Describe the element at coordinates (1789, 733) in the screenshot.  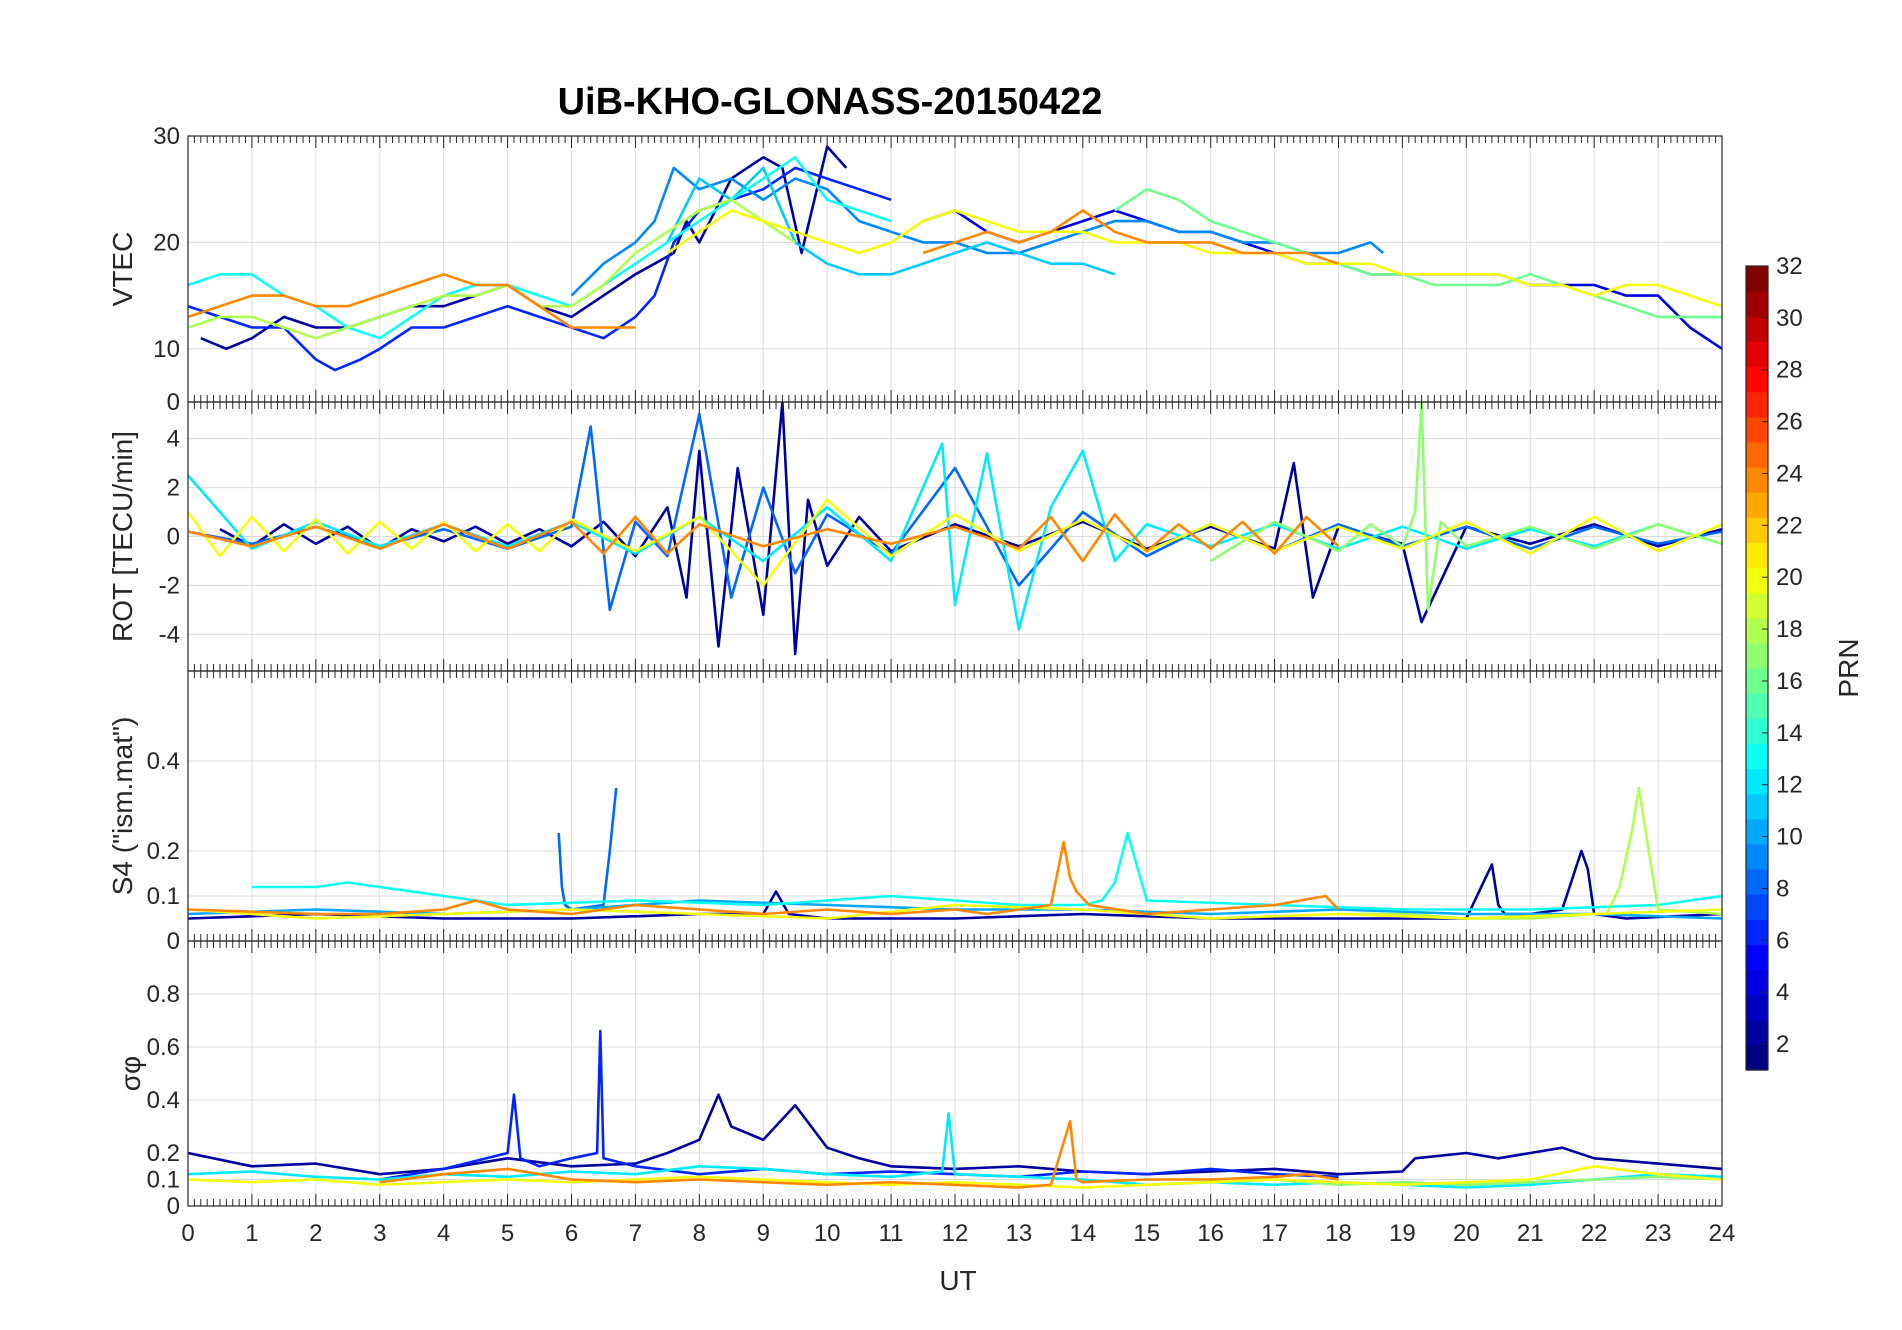
I see `colorbar-tick-label: 14` at that location.